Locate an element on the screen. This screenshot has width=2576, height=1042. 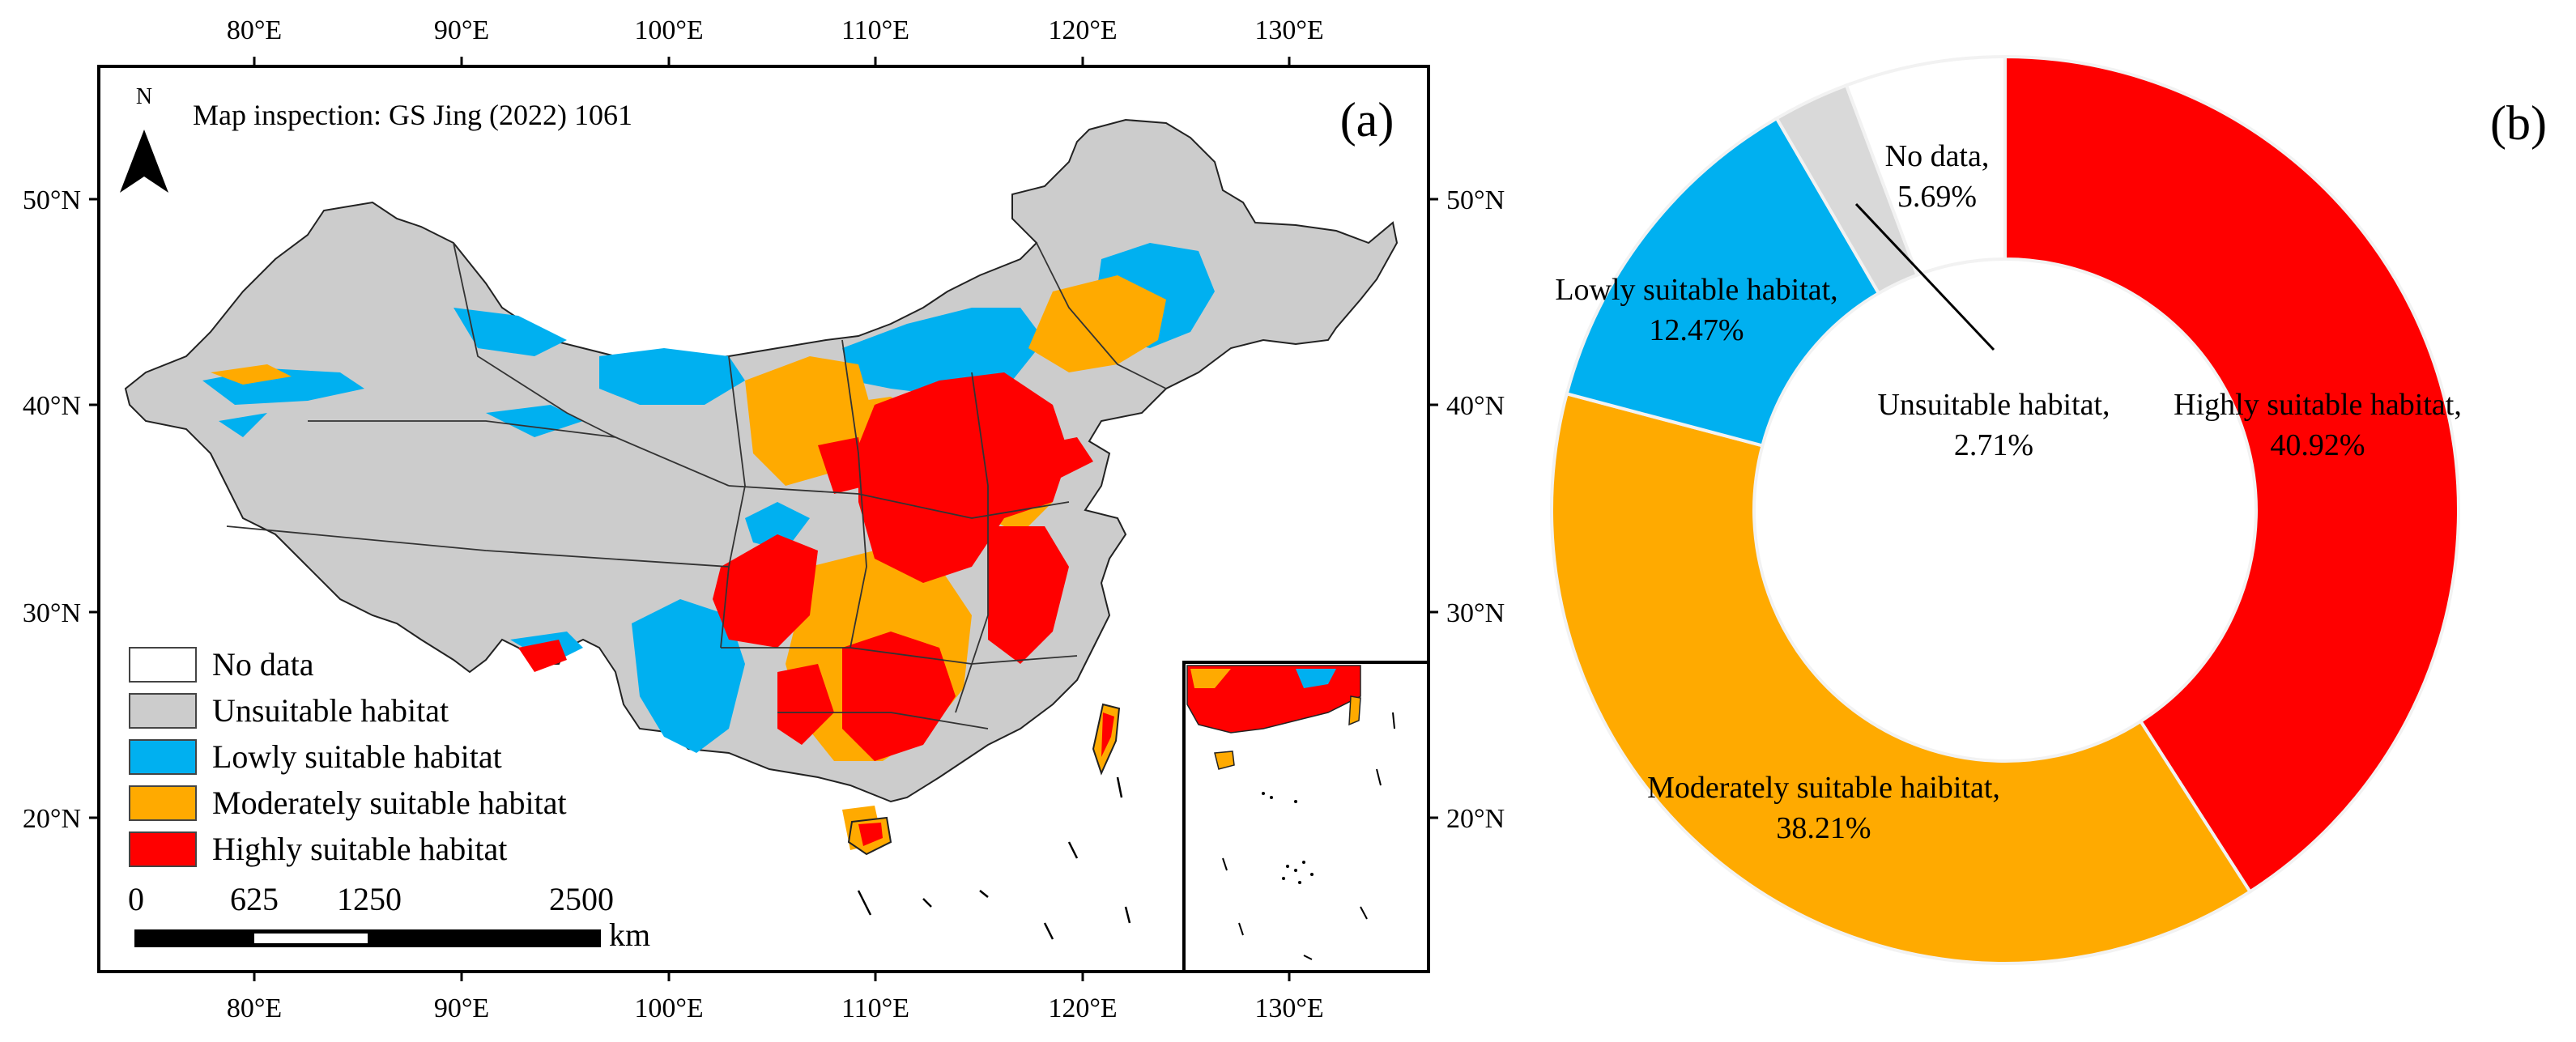
lon-label-top: 90°E is located at coordinates (461, 30).